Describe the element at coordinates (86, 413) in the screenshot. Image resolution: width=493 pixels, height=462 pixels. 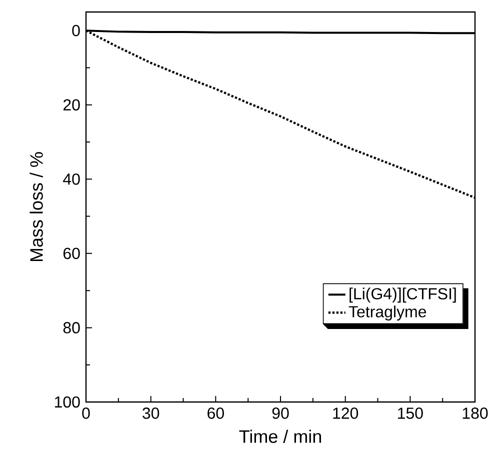
I see `x-tick-label: 0` at that location.